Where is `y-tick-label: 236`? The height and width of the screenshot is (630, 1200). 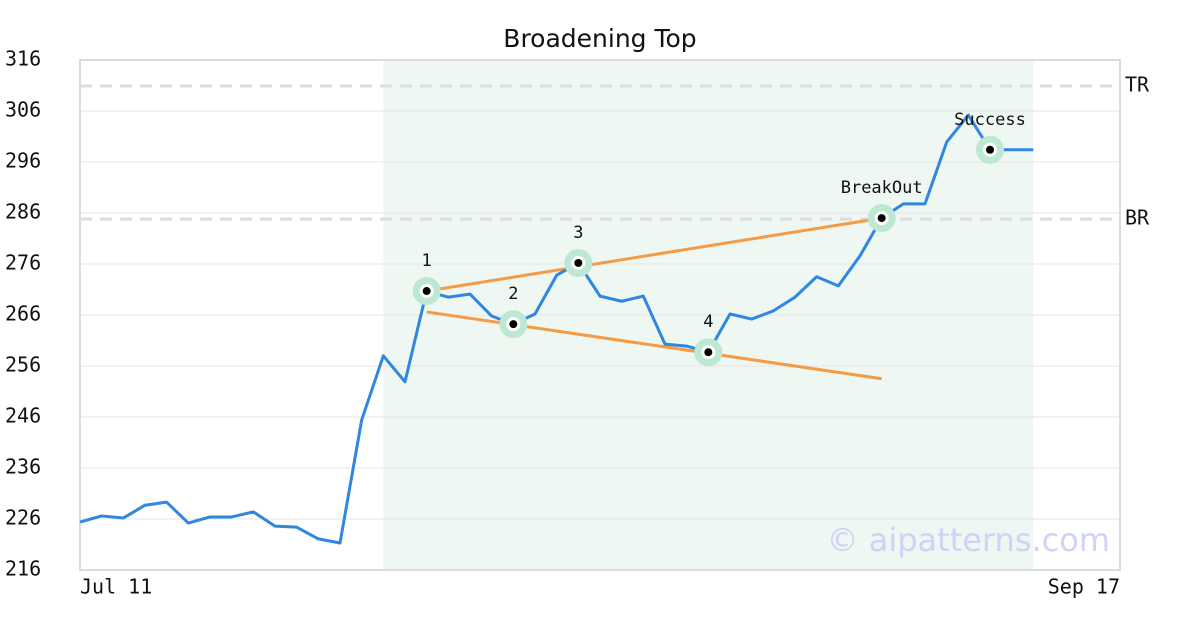 y-tick-label: 236 is located at coordinates (23, 467).